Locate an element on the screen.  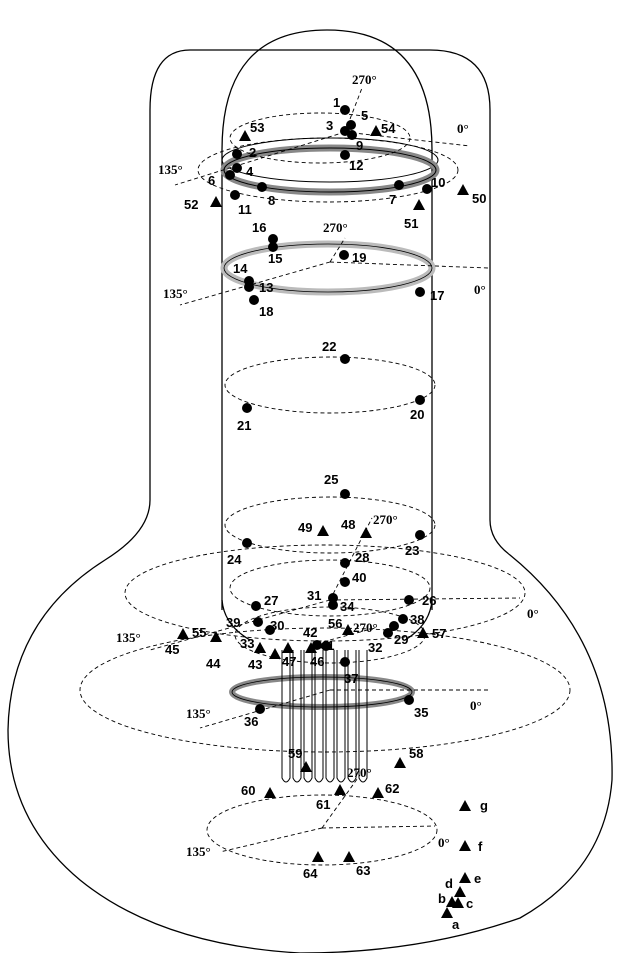
sensor-label: 33 is located at coordinates (247, 643).